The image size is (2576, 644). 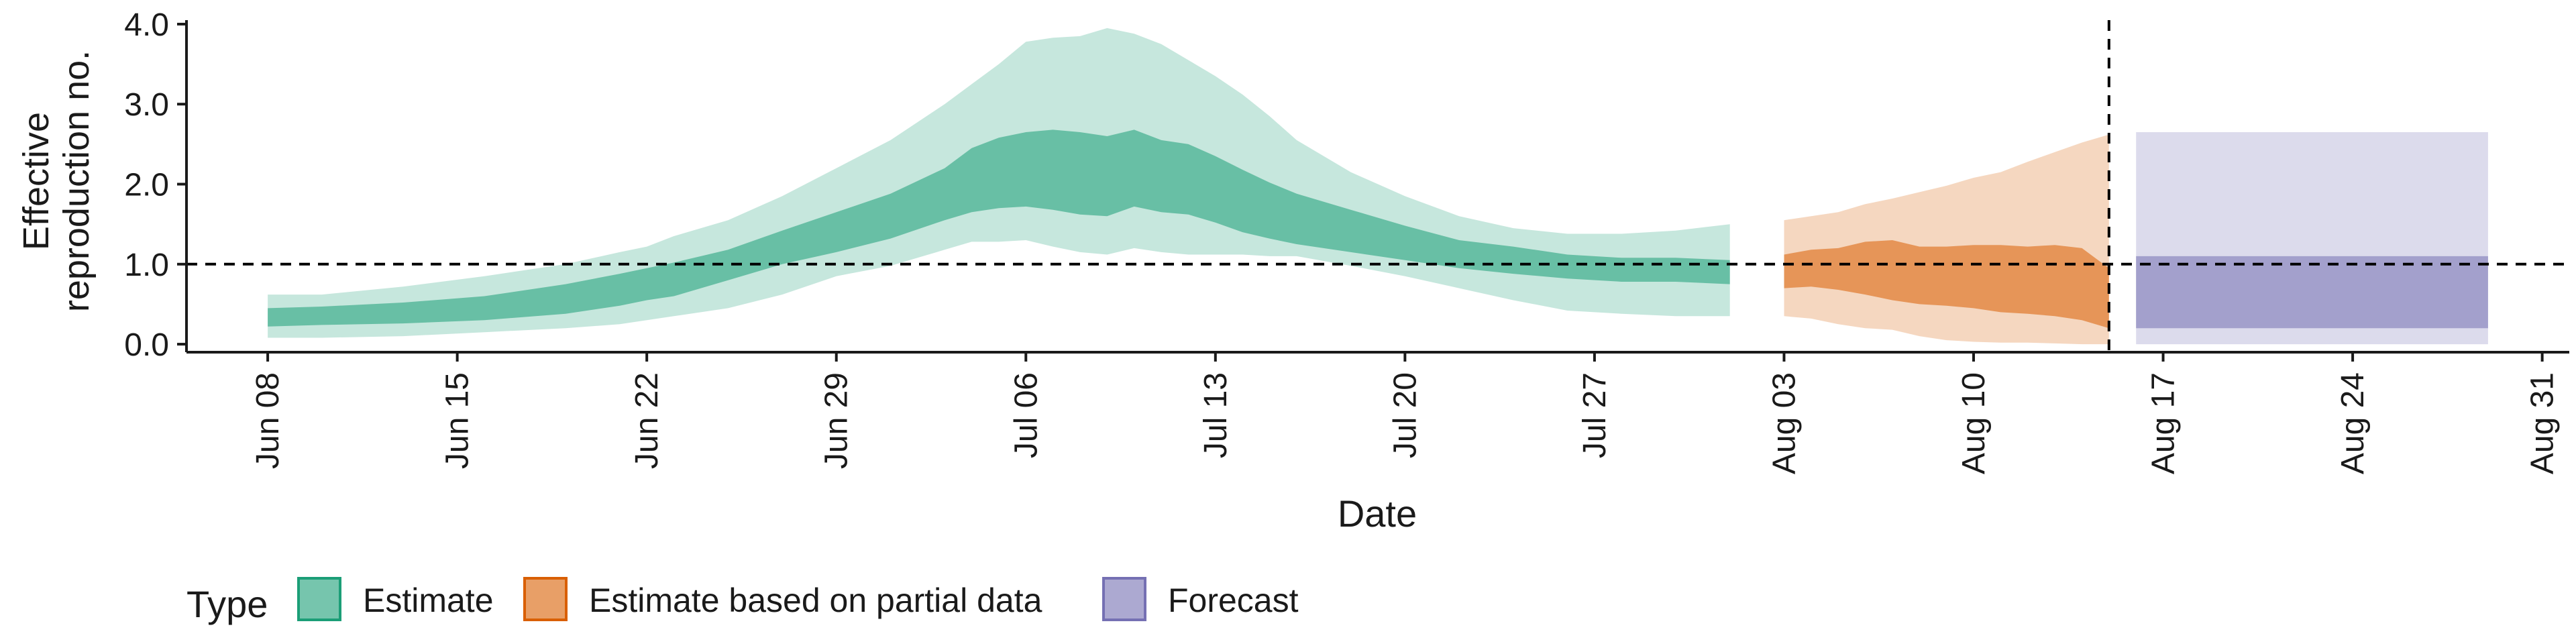 What do you see at coordinates (1026, 415) in the screenshot?
I see `x-tick-label: Jul 06` at bounding box center [1026, 415].